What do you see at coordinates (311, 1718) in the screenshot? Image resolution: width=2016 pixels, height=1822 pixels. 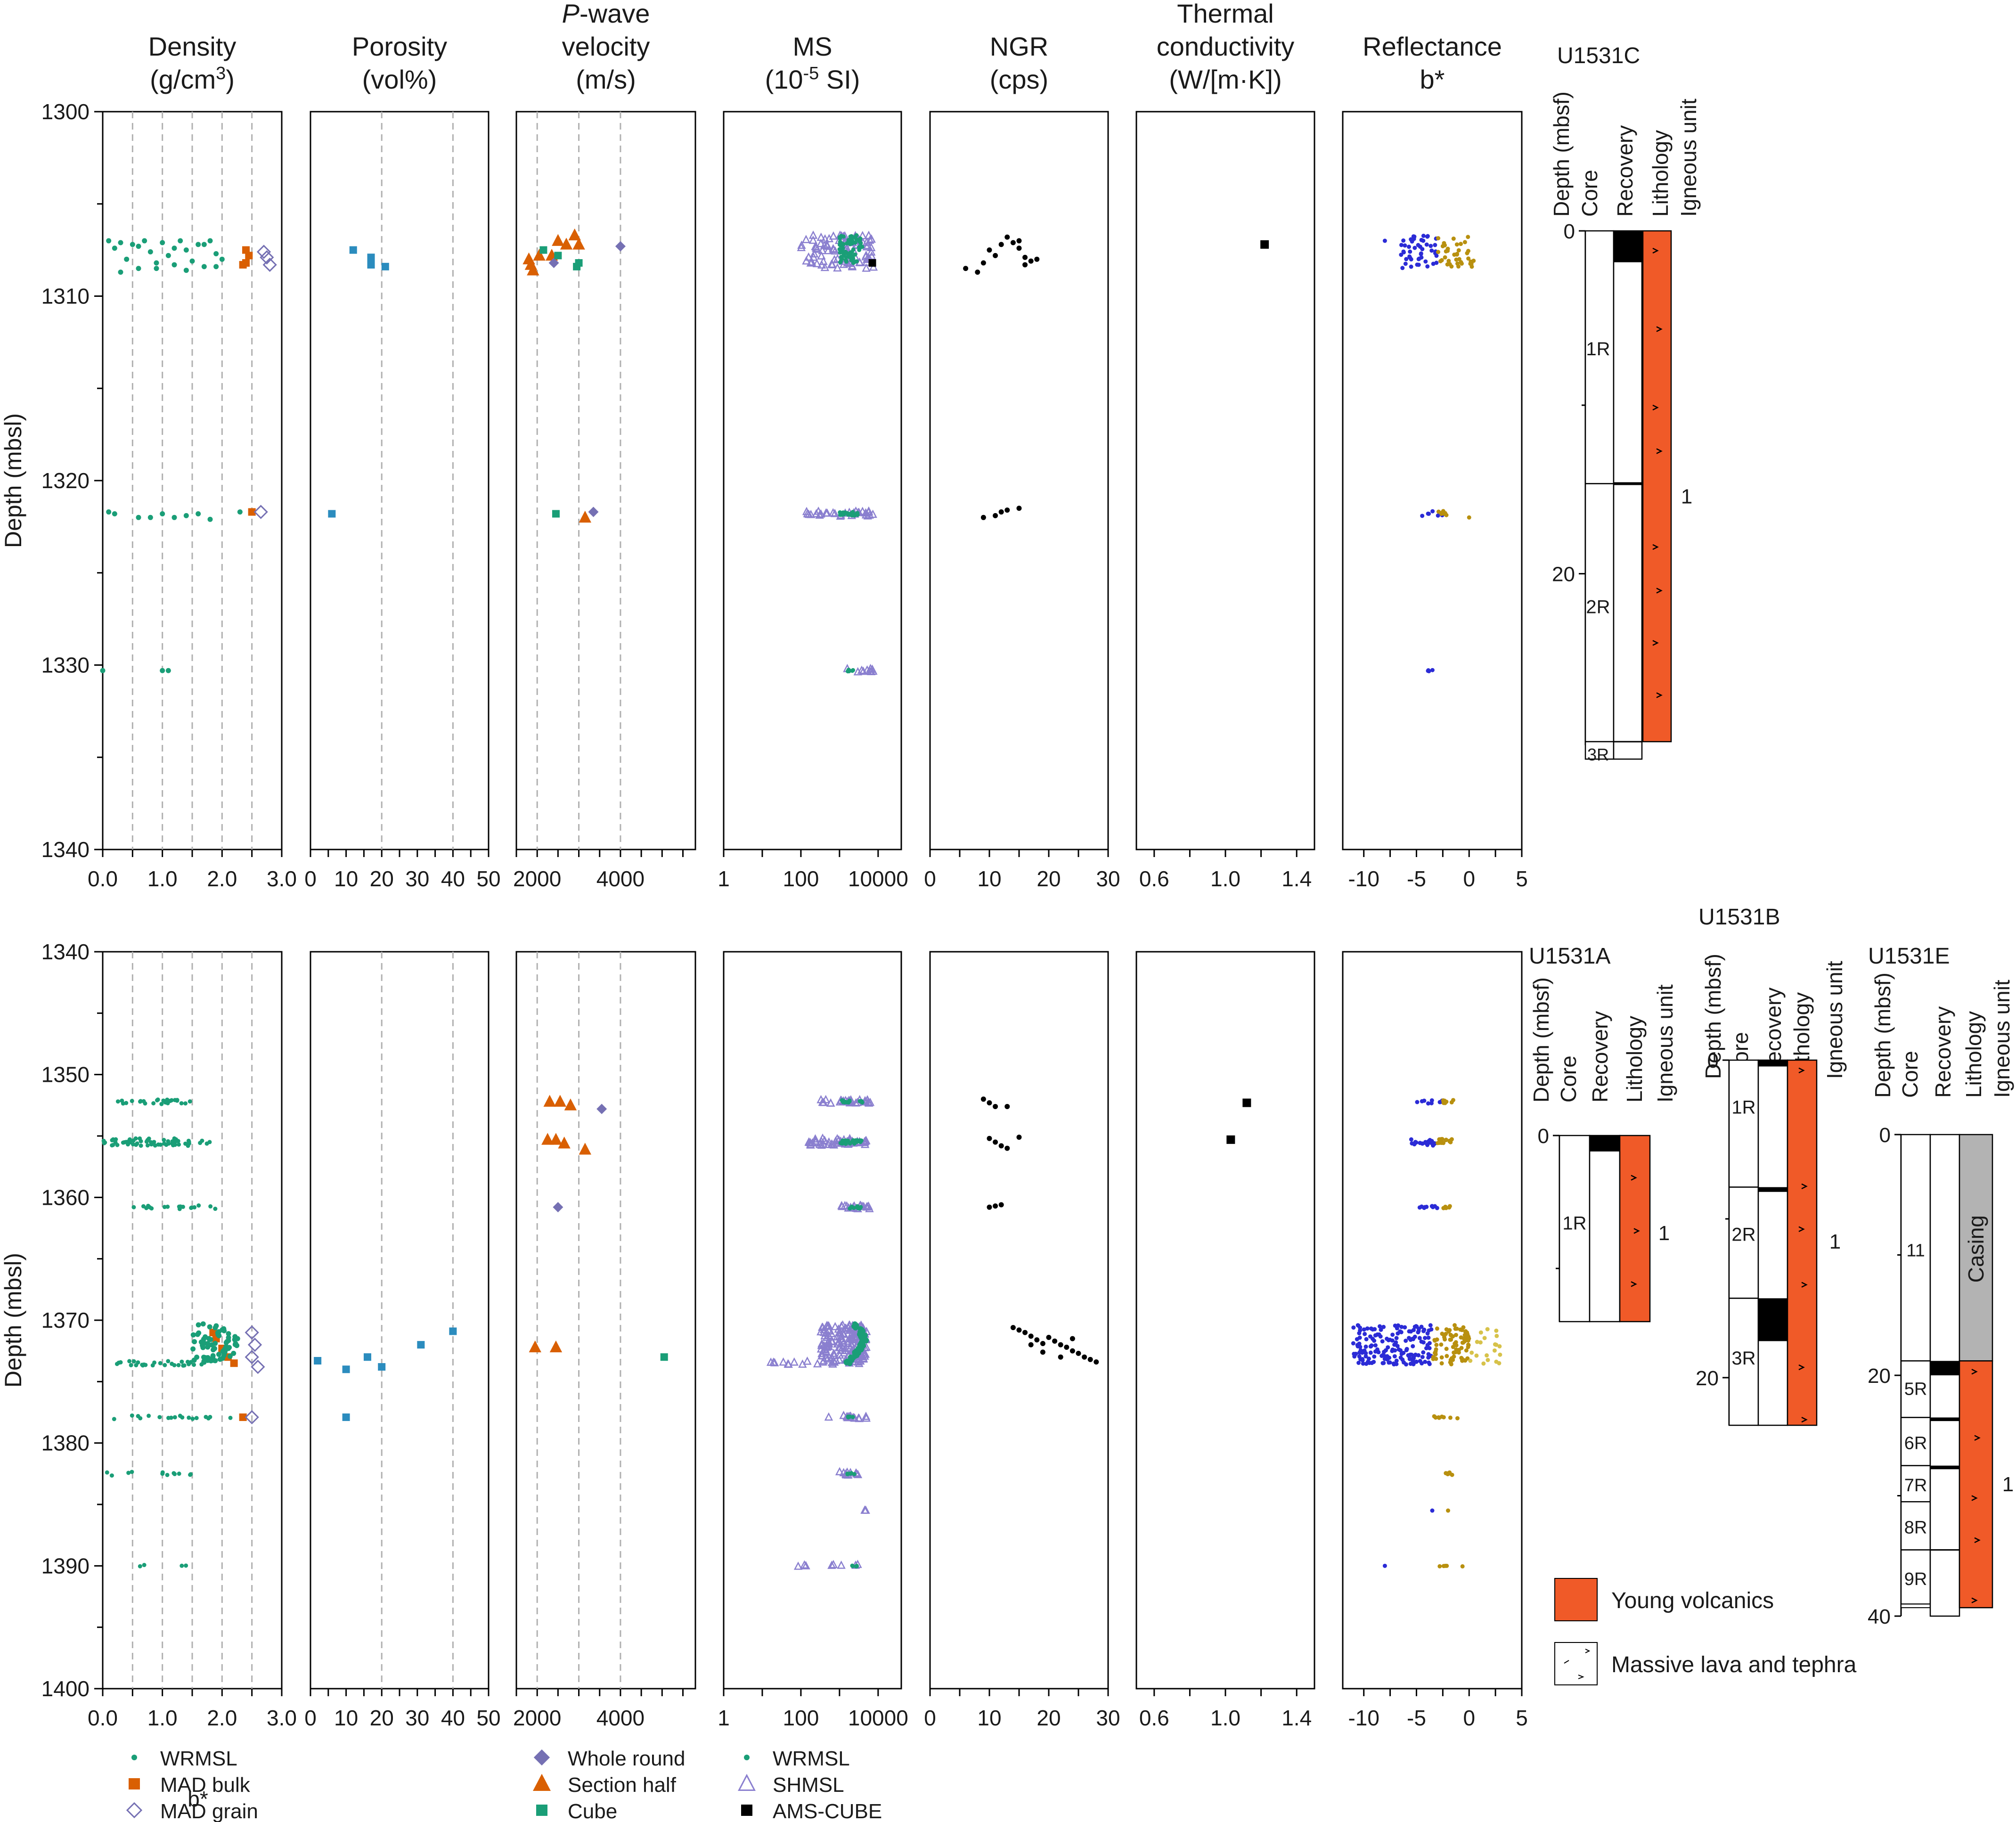 I see `porosity-tick-label: 0` at bounding box center [311, 1718].